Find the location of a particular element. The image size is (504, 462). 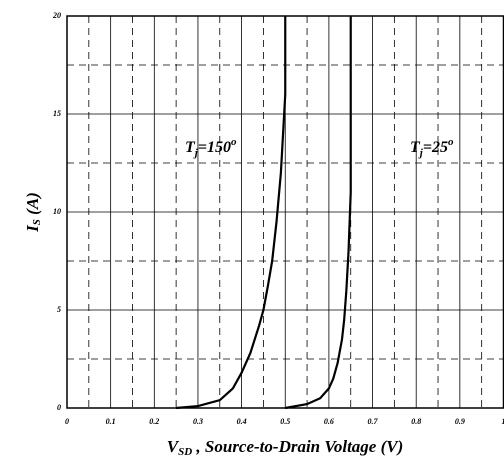

y-tick-label: 15 is located at coordinates (57, 113).